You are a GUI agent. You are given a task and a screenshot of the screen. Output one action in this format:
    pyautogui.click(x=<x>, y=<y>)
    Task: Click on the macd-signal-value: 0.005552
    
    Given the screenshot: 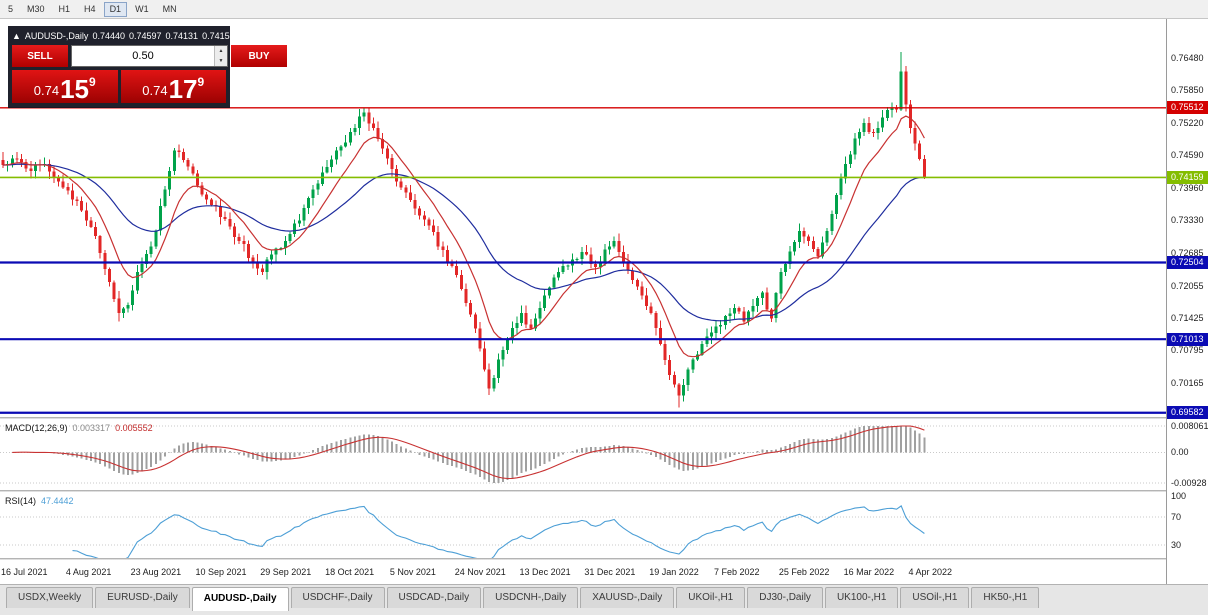 What is the action you would take?
    pyautogui.click(x=134, y=428)
    